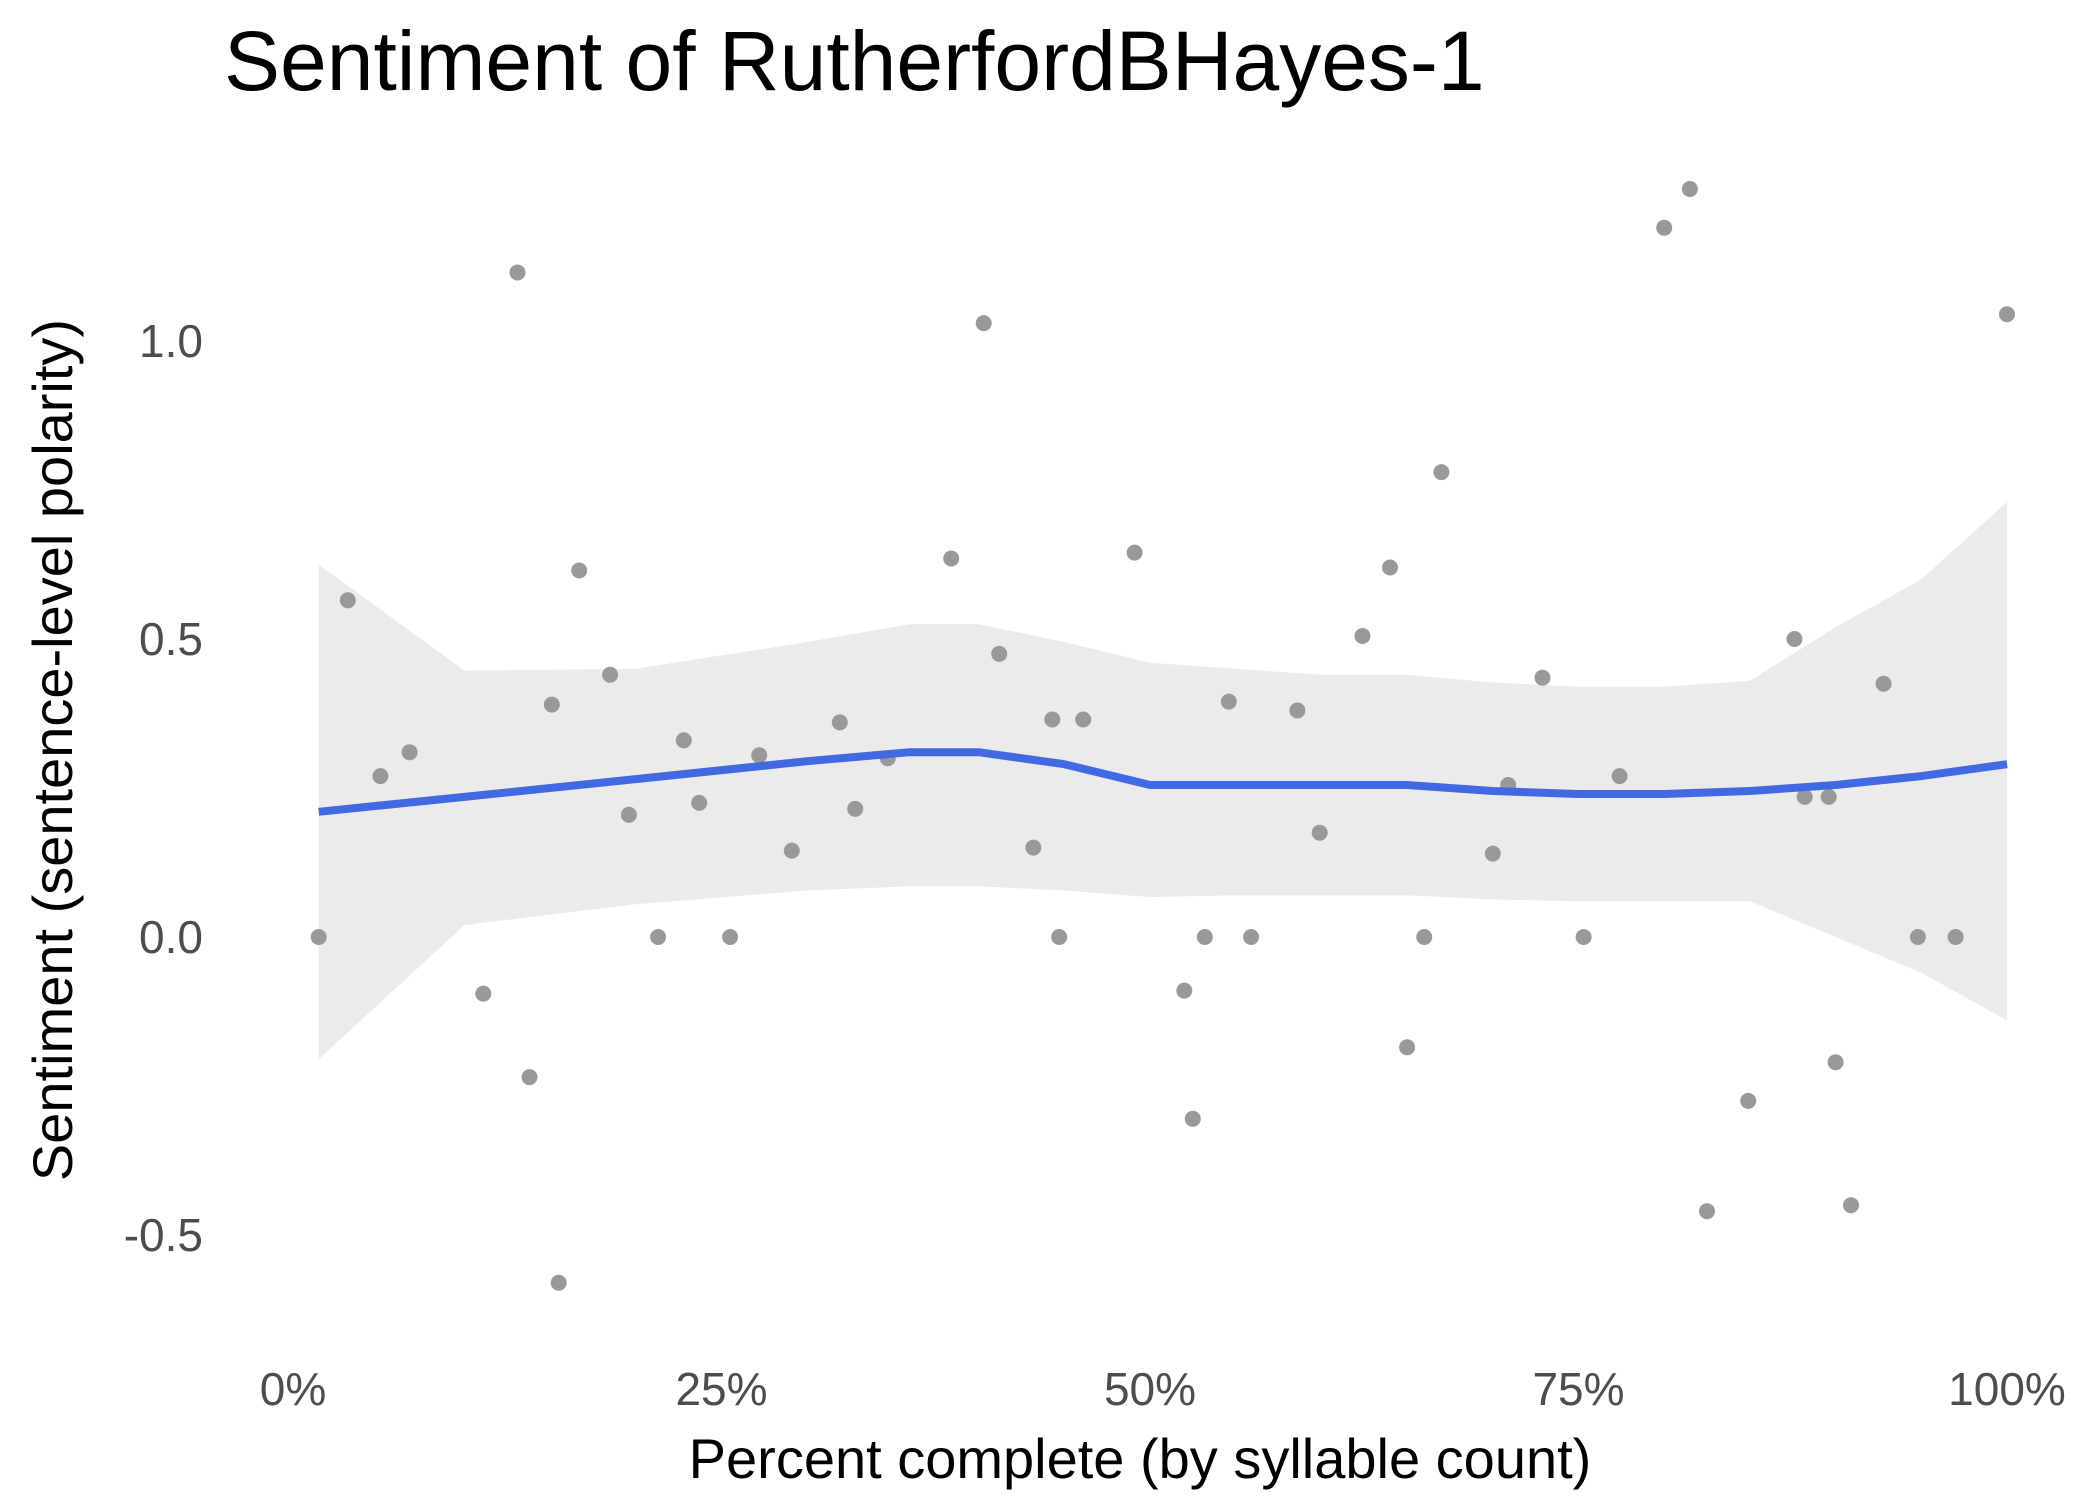 Image resolution: width=2100 pixels, height=1499 pixels. What do you see at coordinates (163, 1235) in the screenshot?
I see `y-tick-label: -0.5` at bounding box center [163, 1235].